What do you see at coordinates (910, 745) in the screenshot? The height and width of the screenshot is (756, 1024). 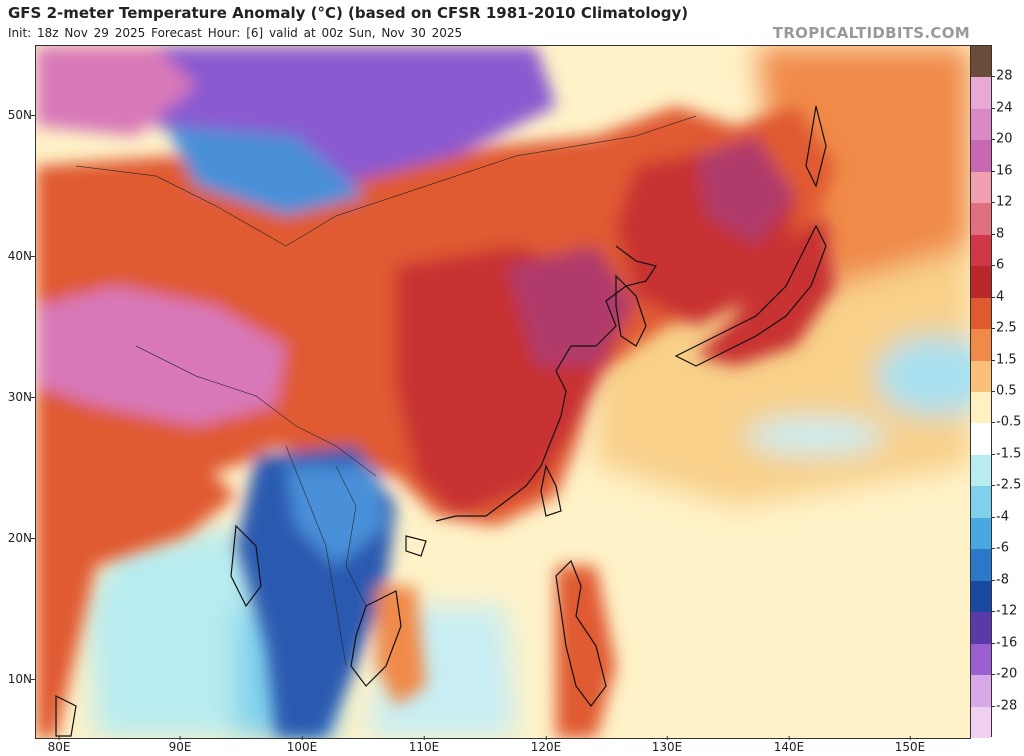 I see `lon-label-150e: 150E` at bounding box center [910, 745].